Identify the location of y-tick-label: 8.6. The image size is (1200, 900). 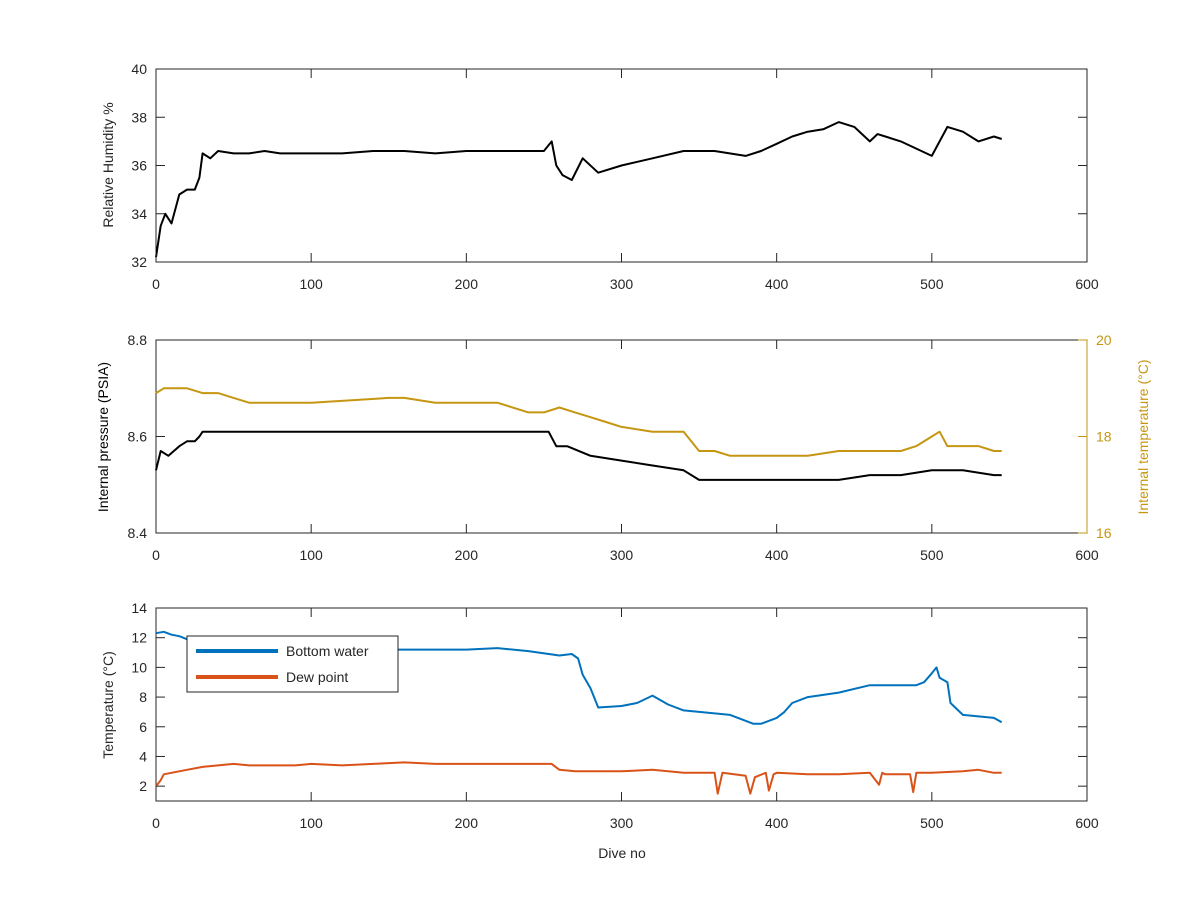
(138, 437).